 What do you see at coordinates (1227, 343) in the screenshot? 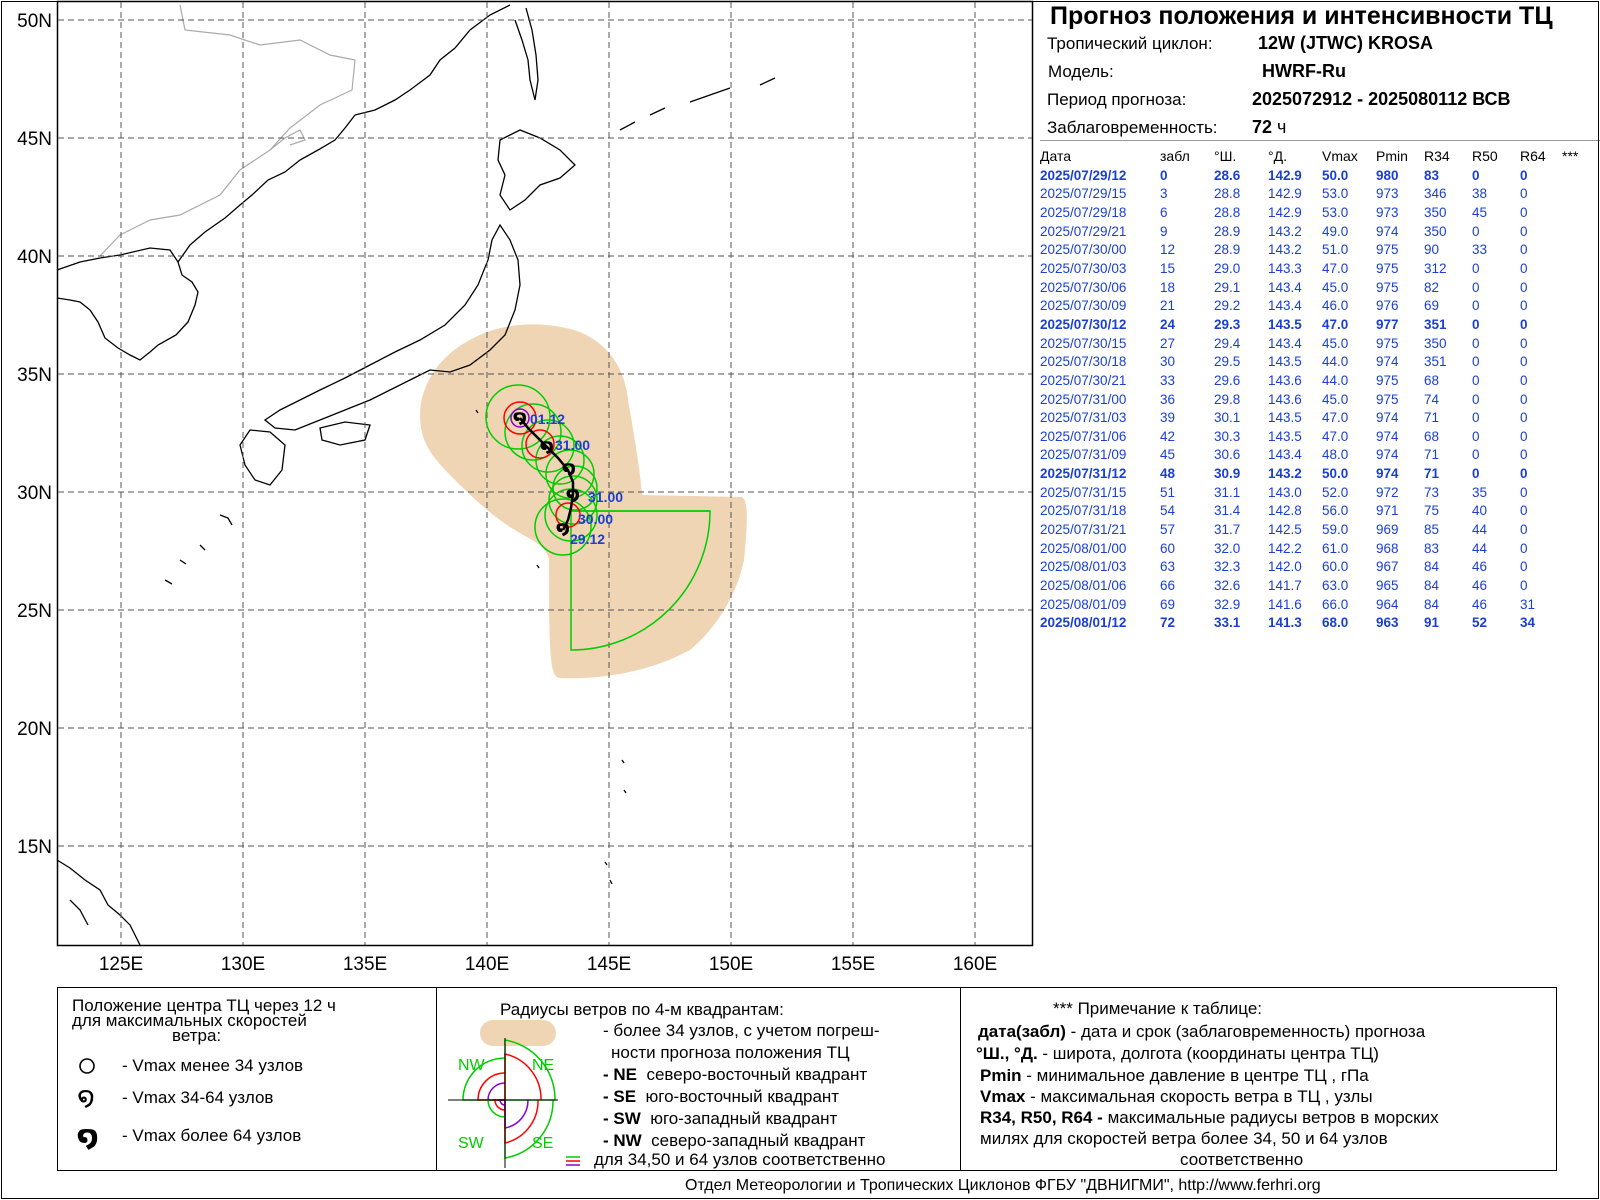
I see `table-cell: 29.4` at bounding box center [1227, 343].